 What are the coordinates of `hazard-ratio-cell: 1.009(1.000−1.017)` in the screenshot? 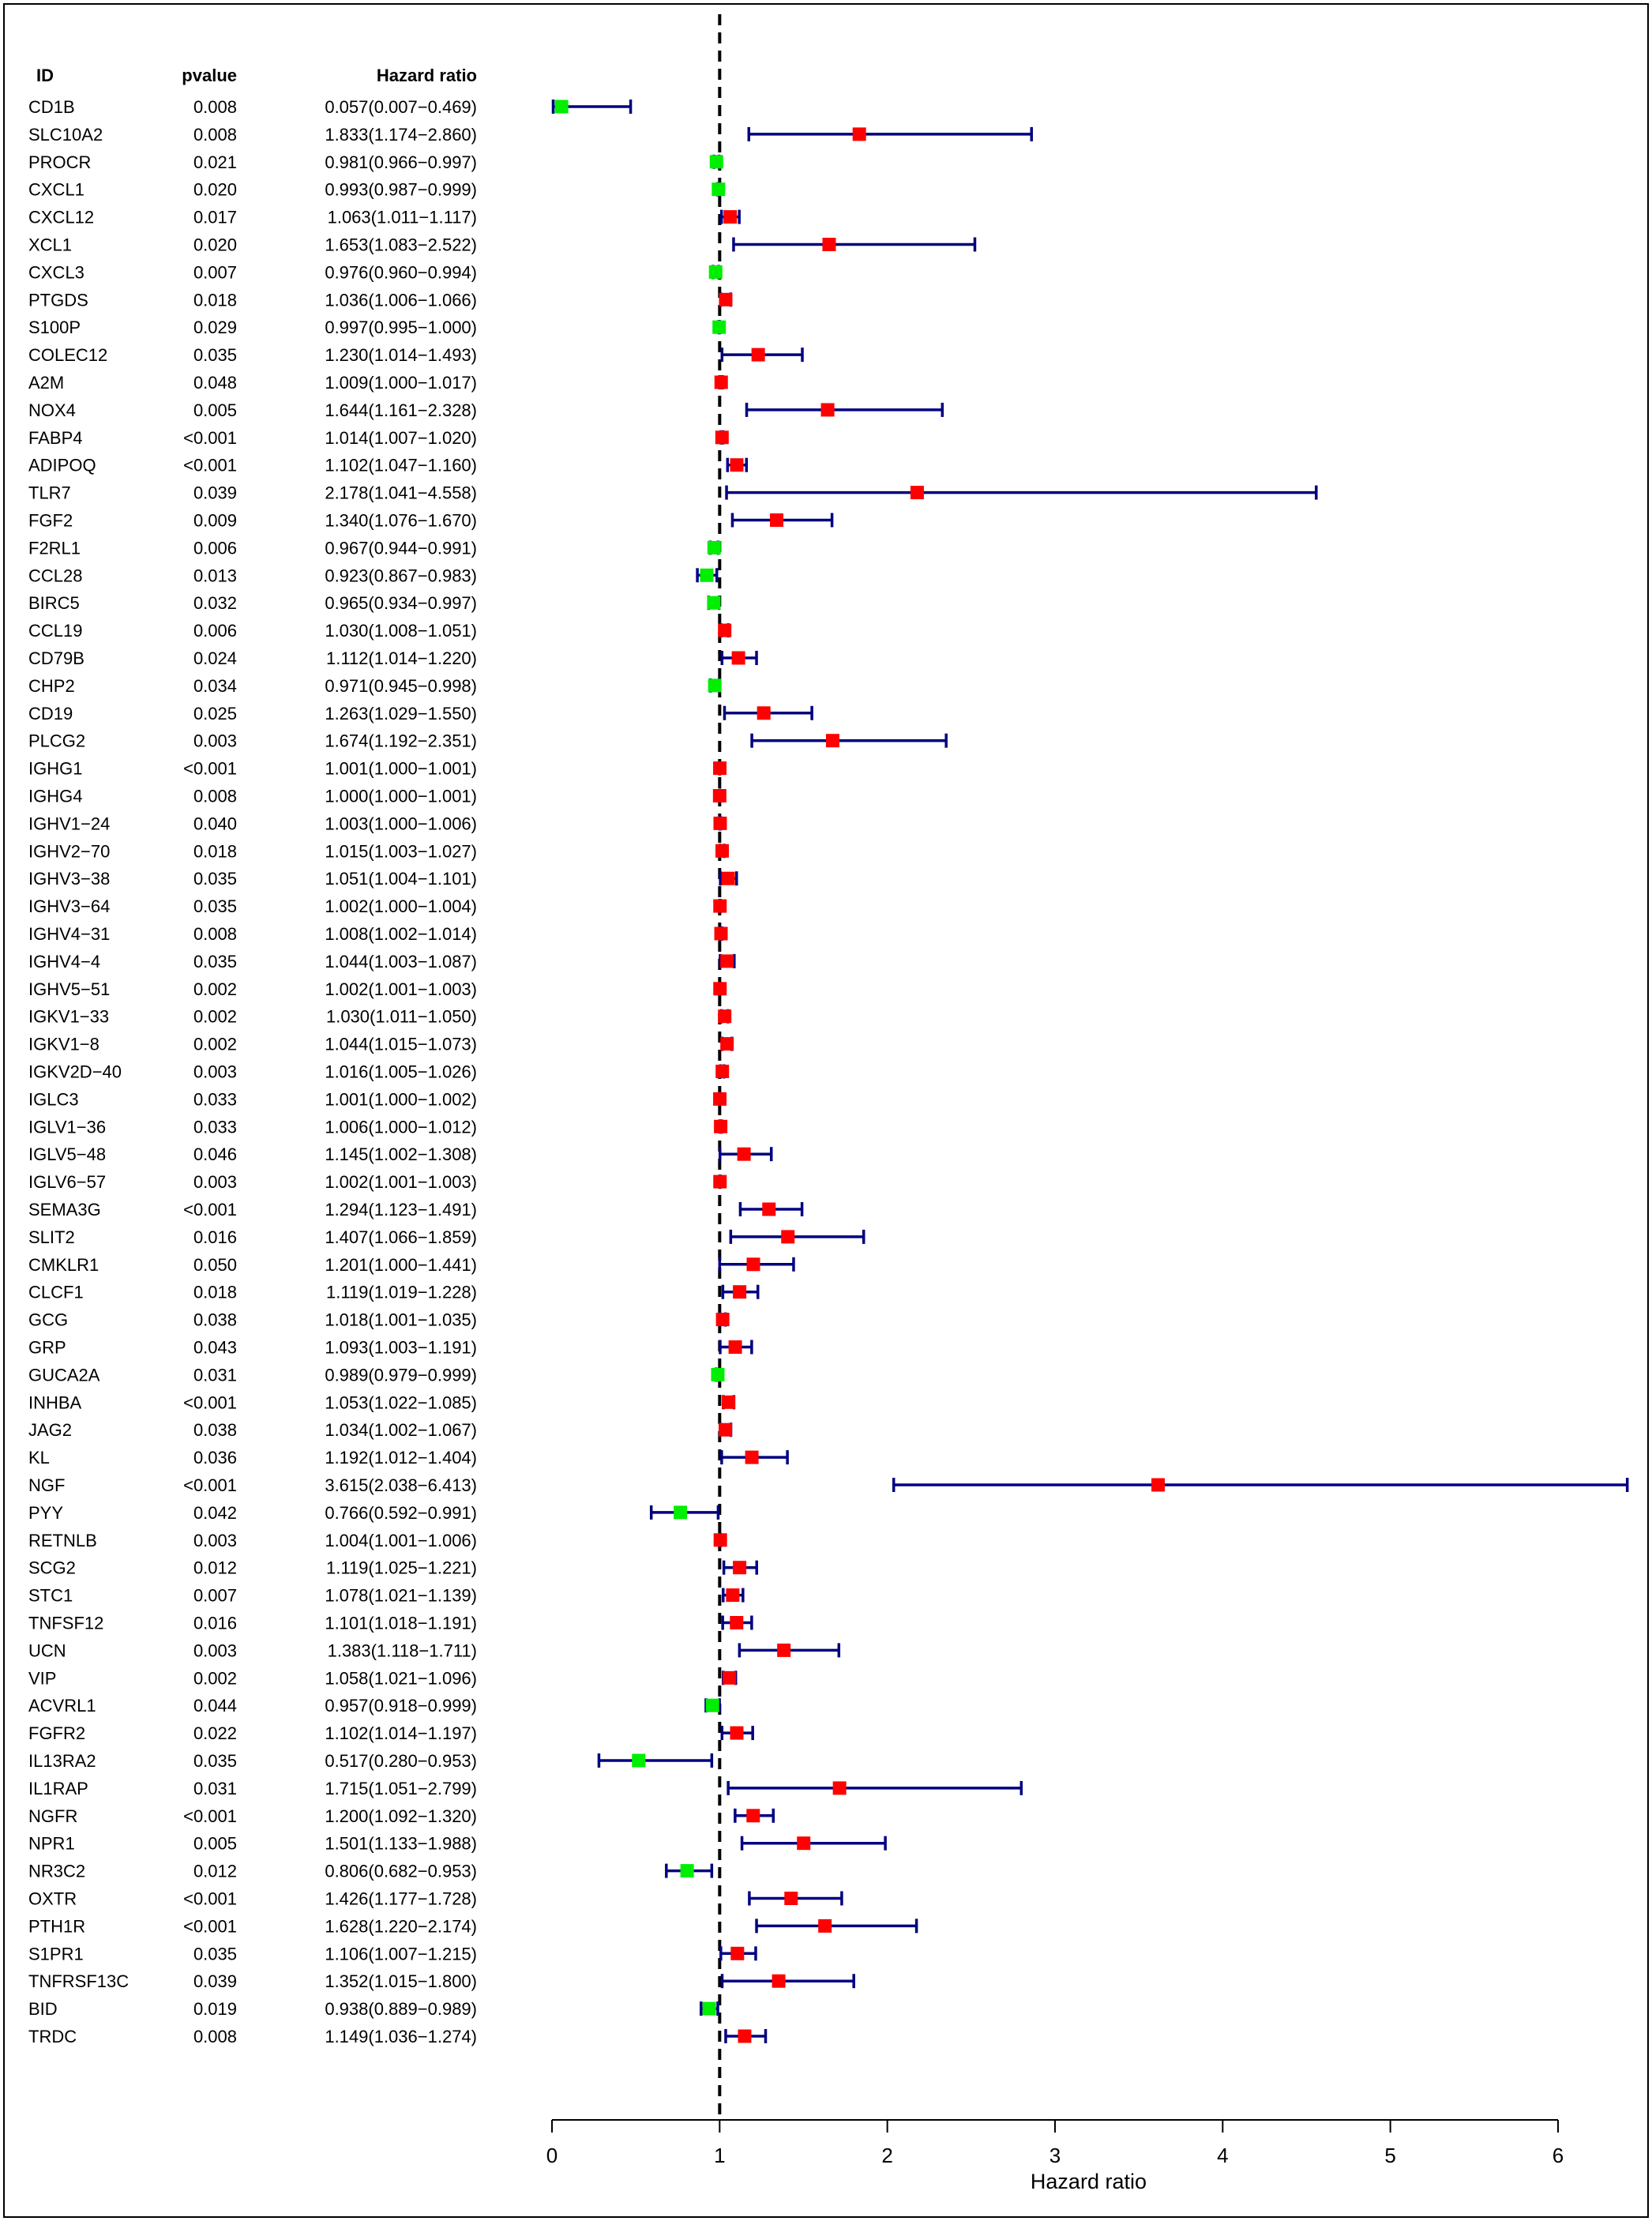 It's located at (401, 383).